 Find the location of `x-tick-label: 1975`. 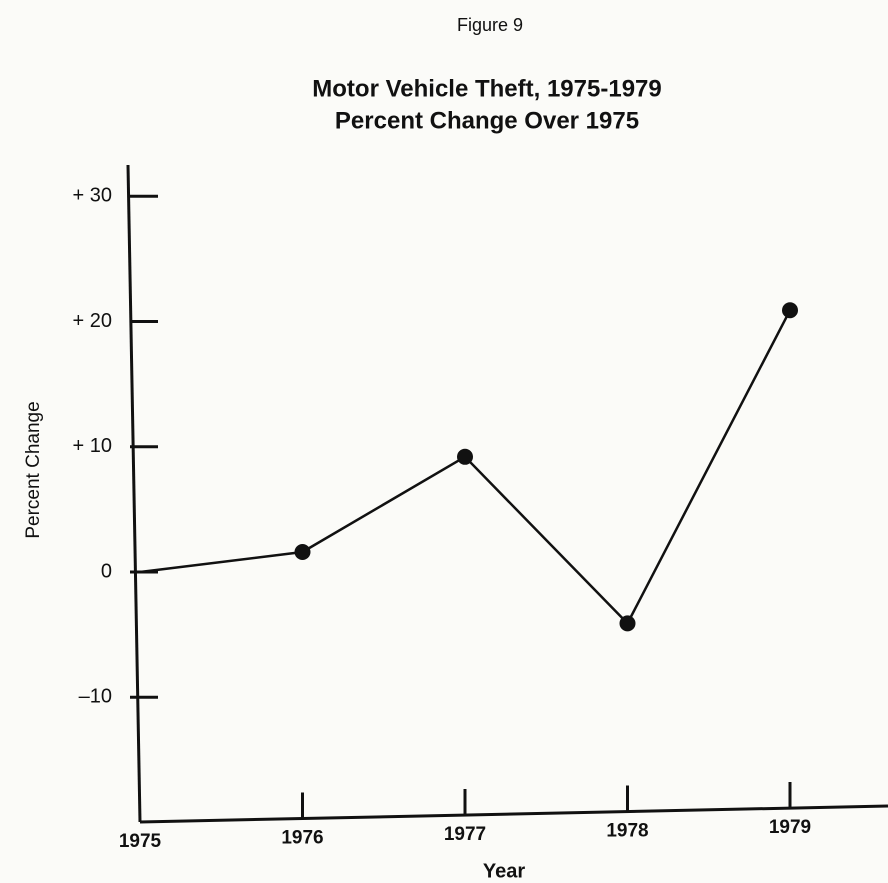

x-tick-label: 1975 is located at coordinates (140, 841).